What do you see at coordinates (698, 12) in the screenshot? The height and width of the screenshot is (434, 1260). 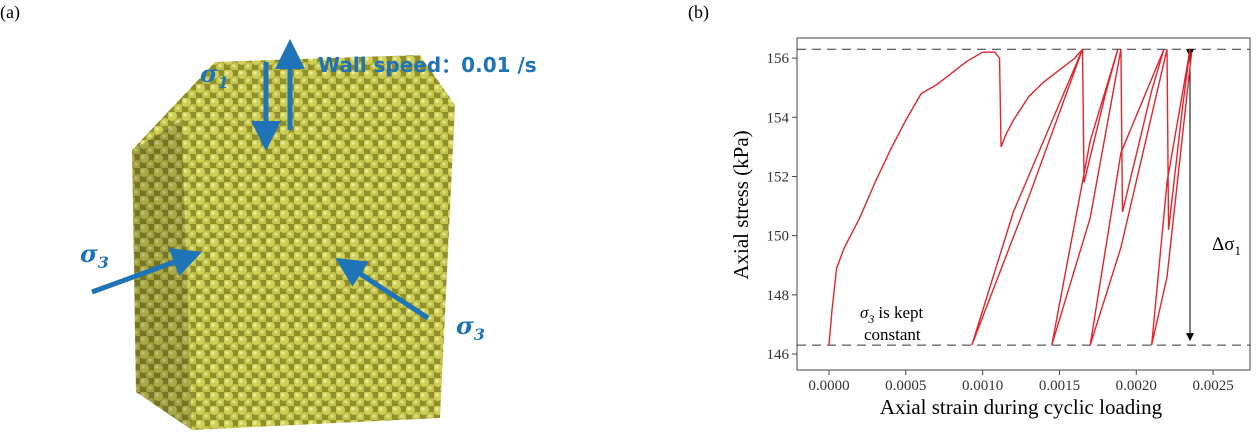 I see `panel-label: (b)` at bounding box center [698, 12].